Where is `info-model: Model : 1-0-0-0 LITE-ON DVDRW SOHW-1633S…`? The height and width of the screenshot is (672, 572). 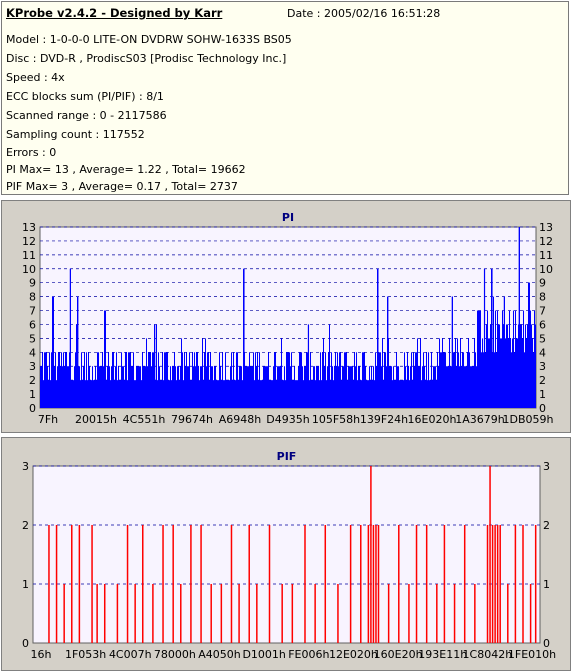
info-model: Model : 1-0-0-0 LITE-ON DVDRW SOHW-1633S… is located at coordinates (149, 39).